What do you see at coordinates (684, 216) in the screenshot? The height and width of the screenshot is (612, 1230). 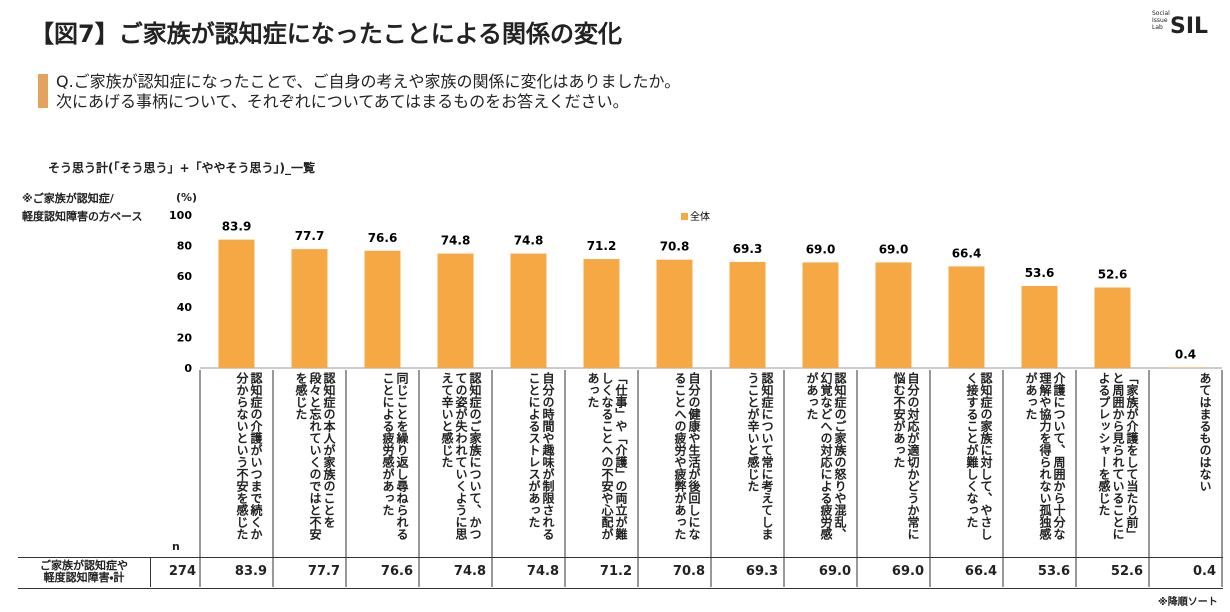 I see `legend-swatch` at bounding box center [684, 216].